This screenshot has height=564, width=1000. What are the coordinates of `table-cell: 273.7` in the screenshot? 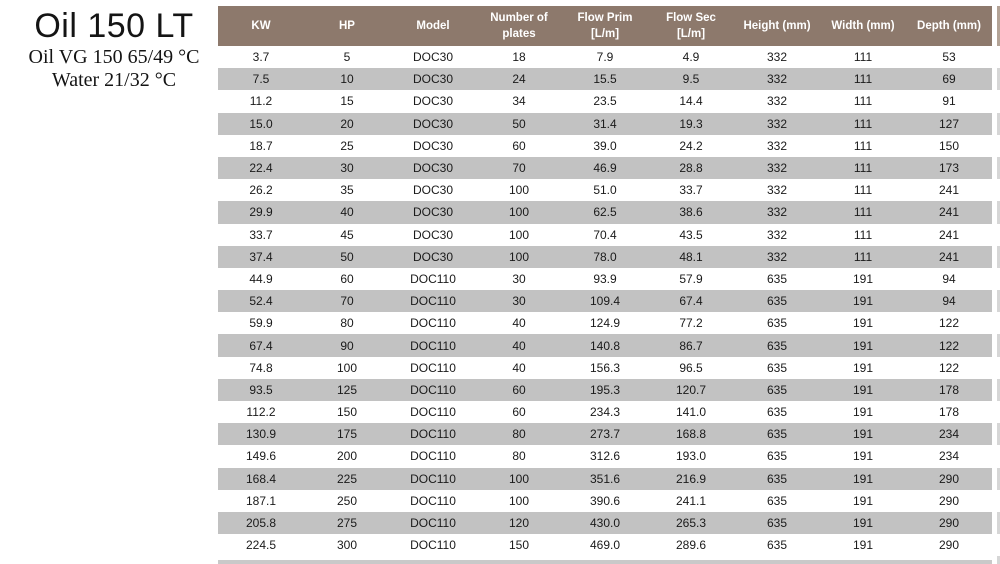 It's located at (605, 434).